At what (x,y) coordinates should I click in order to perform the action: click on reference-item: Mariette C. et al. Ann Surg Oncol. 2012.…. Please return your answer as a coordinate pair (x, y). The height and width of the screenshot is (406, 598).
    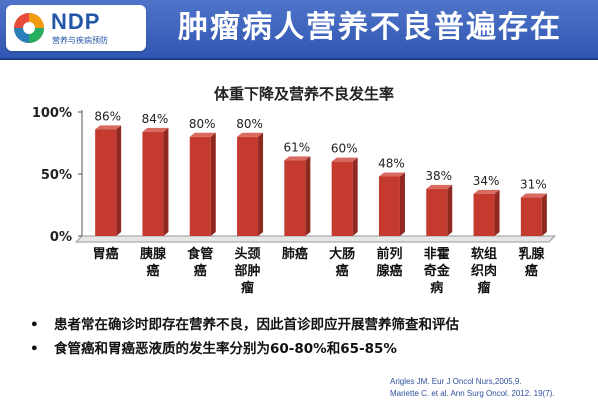
    Looking at the image, I should click on (472, 393).